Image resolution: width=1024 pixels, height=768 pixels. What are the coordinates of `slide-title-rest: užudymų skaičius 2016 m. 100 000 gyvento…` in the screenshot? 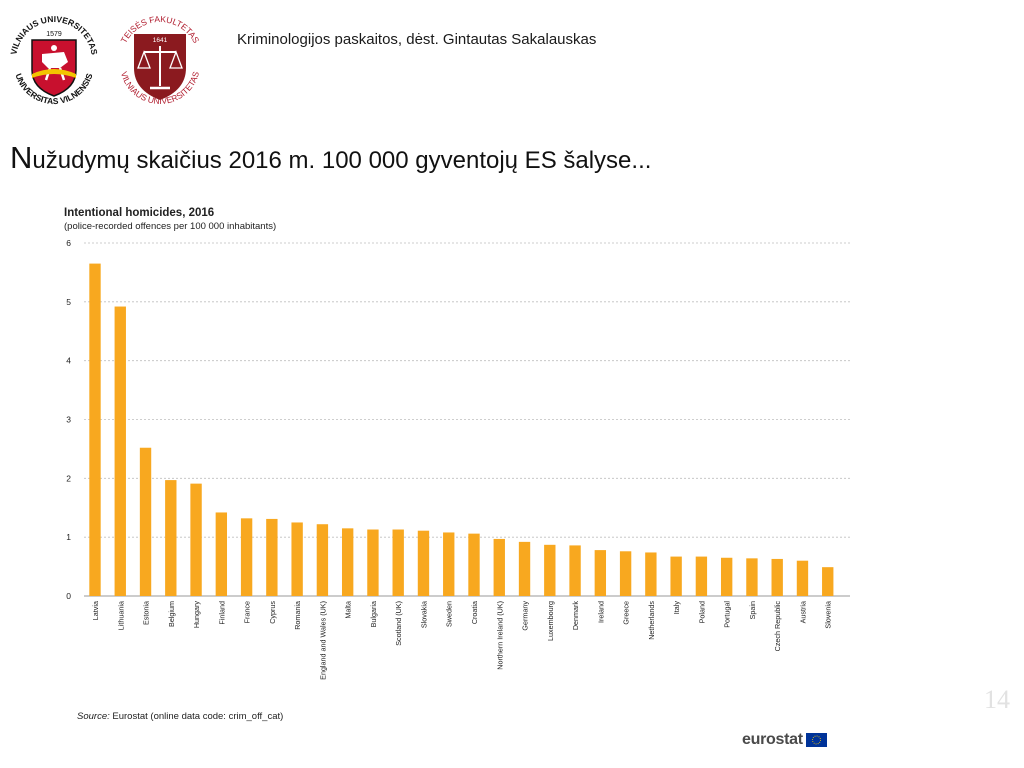 It's located at (342, 160).